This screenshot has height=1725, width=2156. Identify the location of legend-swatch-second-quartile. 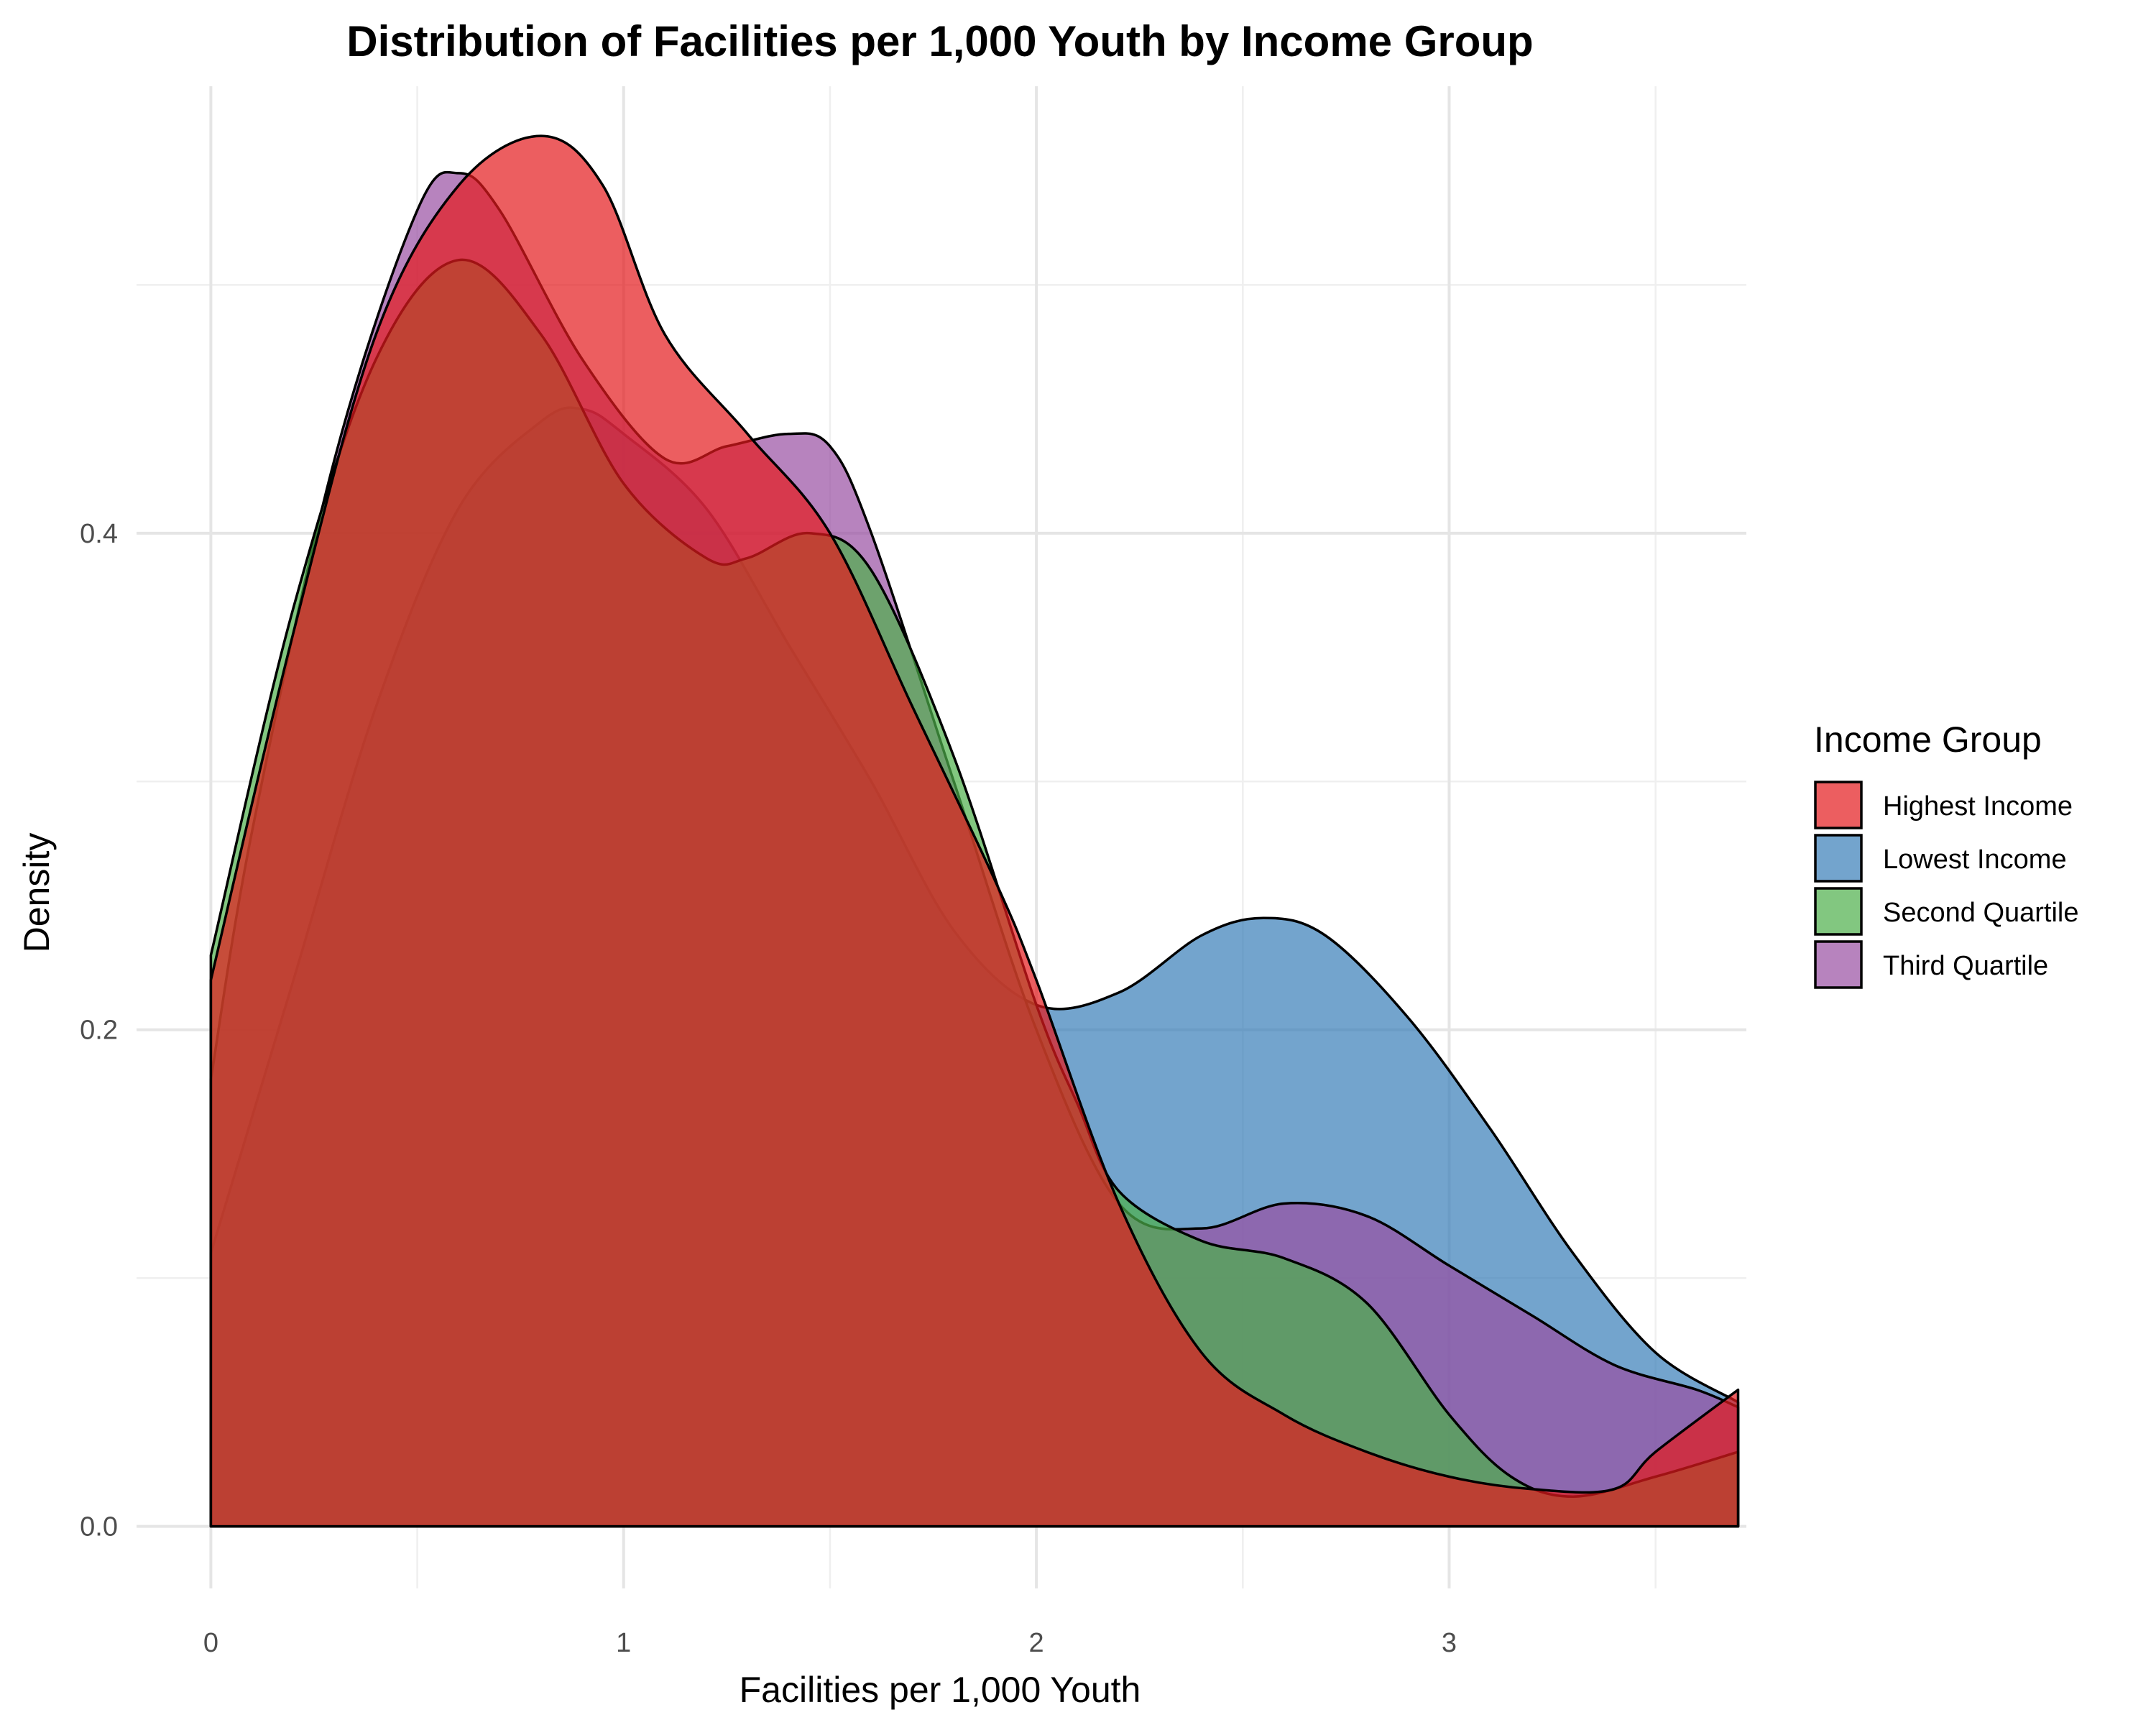
(1838, 911).